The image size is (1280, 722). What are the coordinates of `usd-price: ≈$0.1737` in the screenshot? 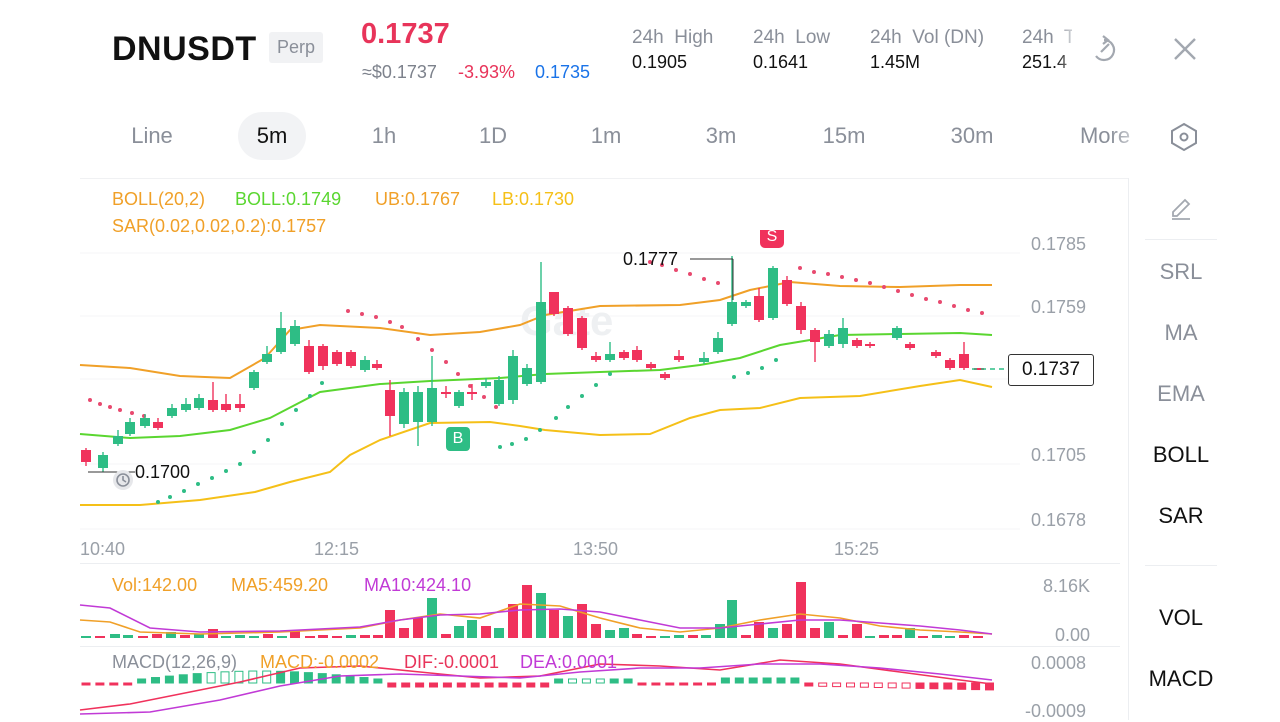 It's located at (399, 72).